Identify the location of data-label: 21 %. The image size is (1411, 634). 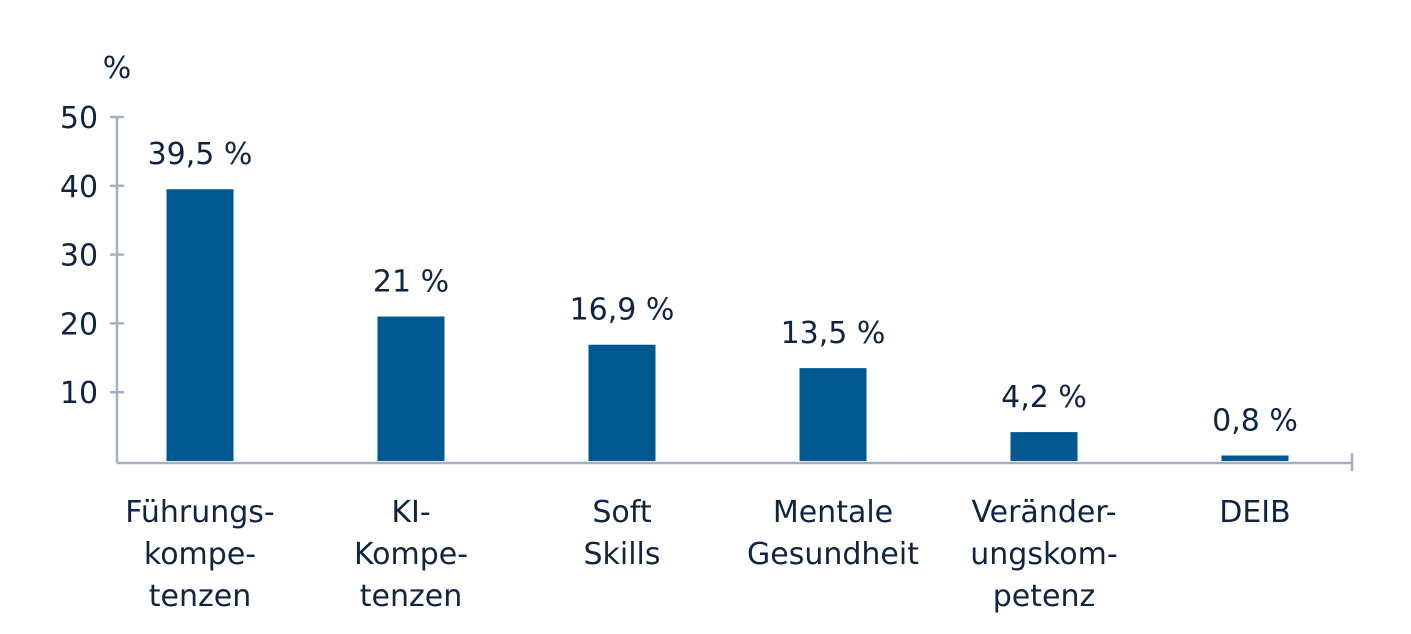
(411, 282).